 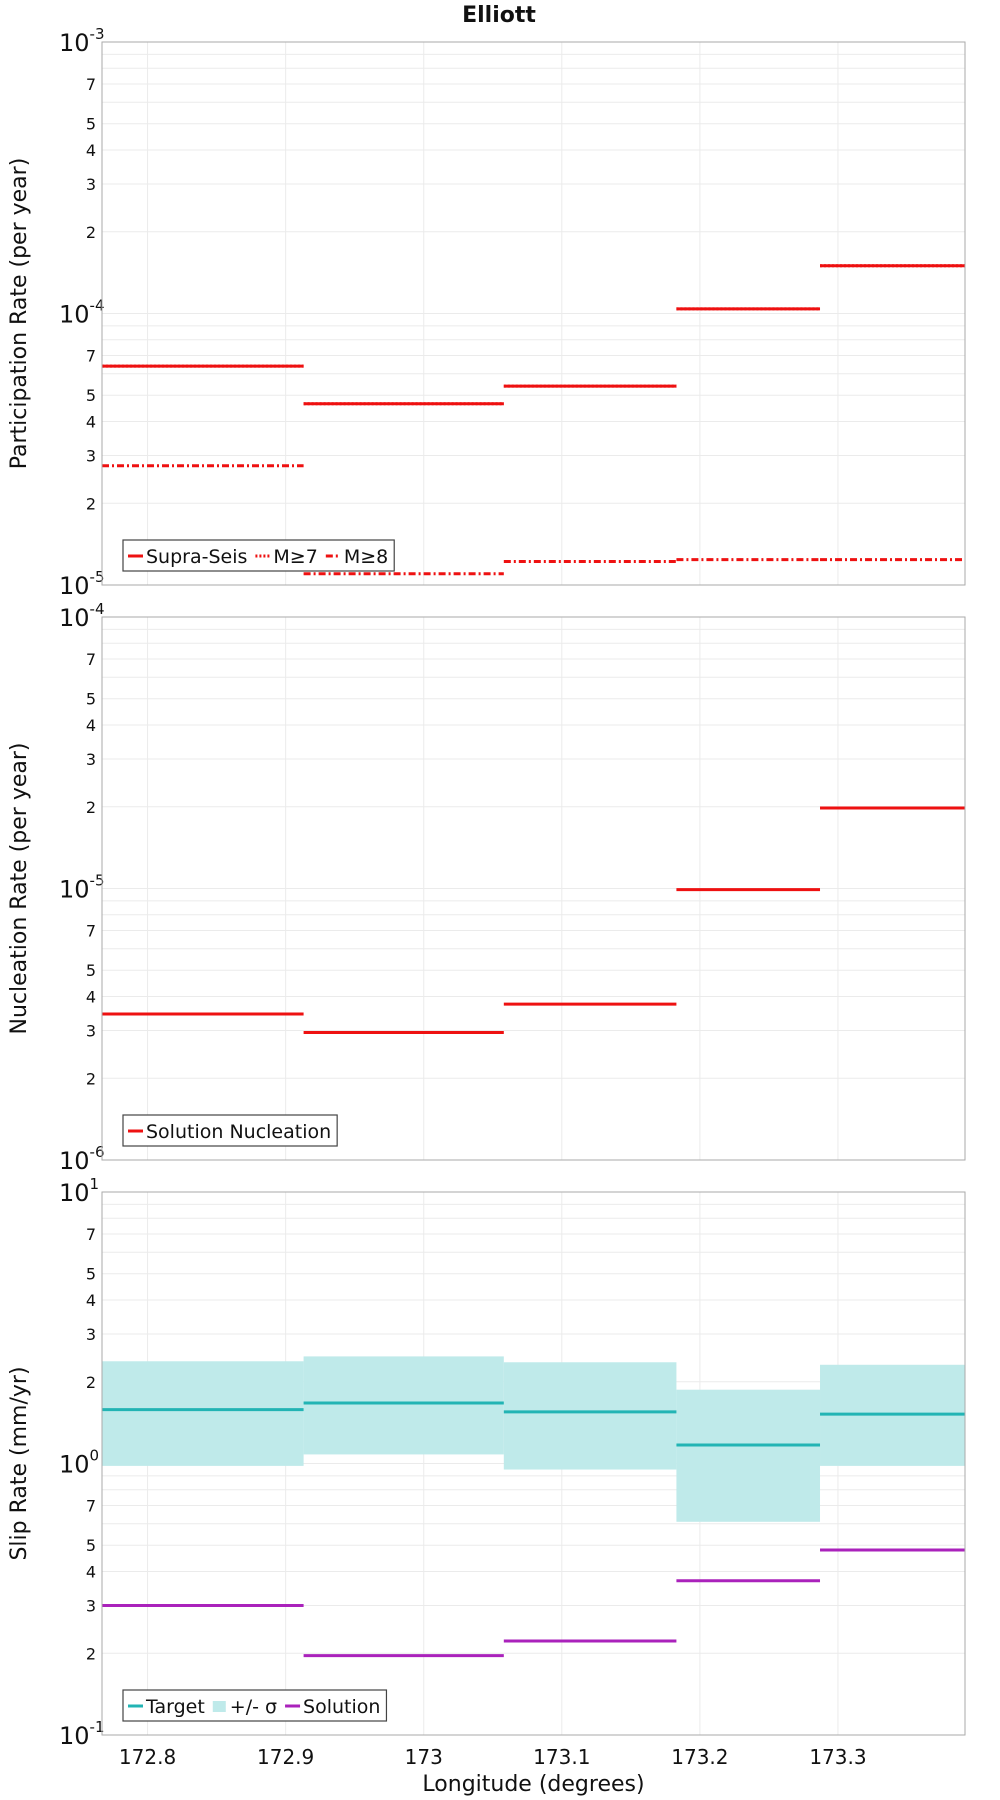 I want to click on x-tick-label: 172.8, so click(x=147, y=1757).